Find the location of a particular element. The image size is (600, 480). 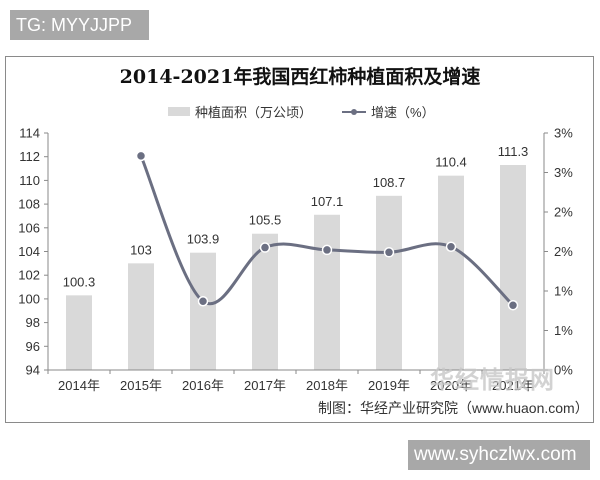

watermark-top-left: TG: MYYJJPP is located at coordinates (79, 25).